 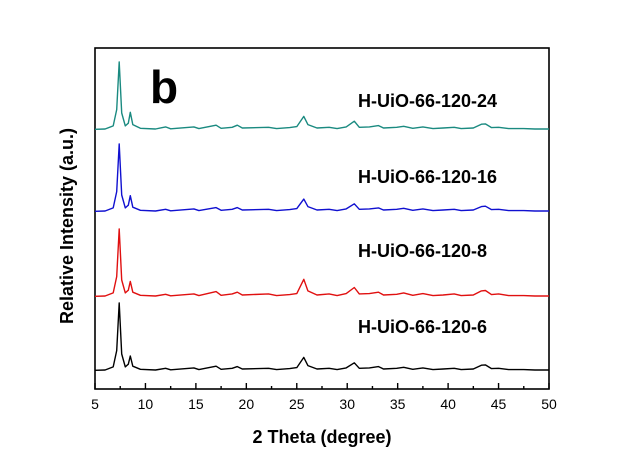 I want to click on series-label-H-UiO-66-120-6: H-UiO-66-120-6, so click(x=422, y=327).